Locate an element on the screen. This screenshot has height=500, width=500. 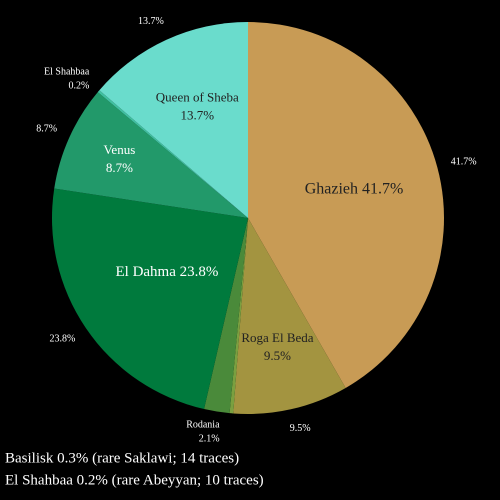
slice-value: 8.7% is located at coordinates (119, 167).